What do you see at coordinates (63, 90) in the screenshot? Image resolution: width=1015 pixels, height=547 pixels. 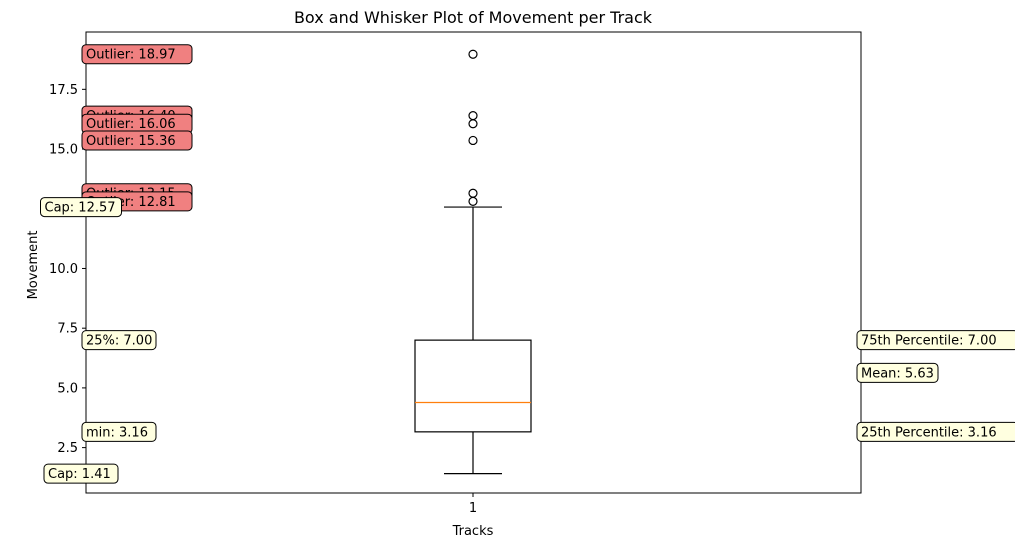 I see `y-tick-label: 17.5` at bounding box center [63, 90].